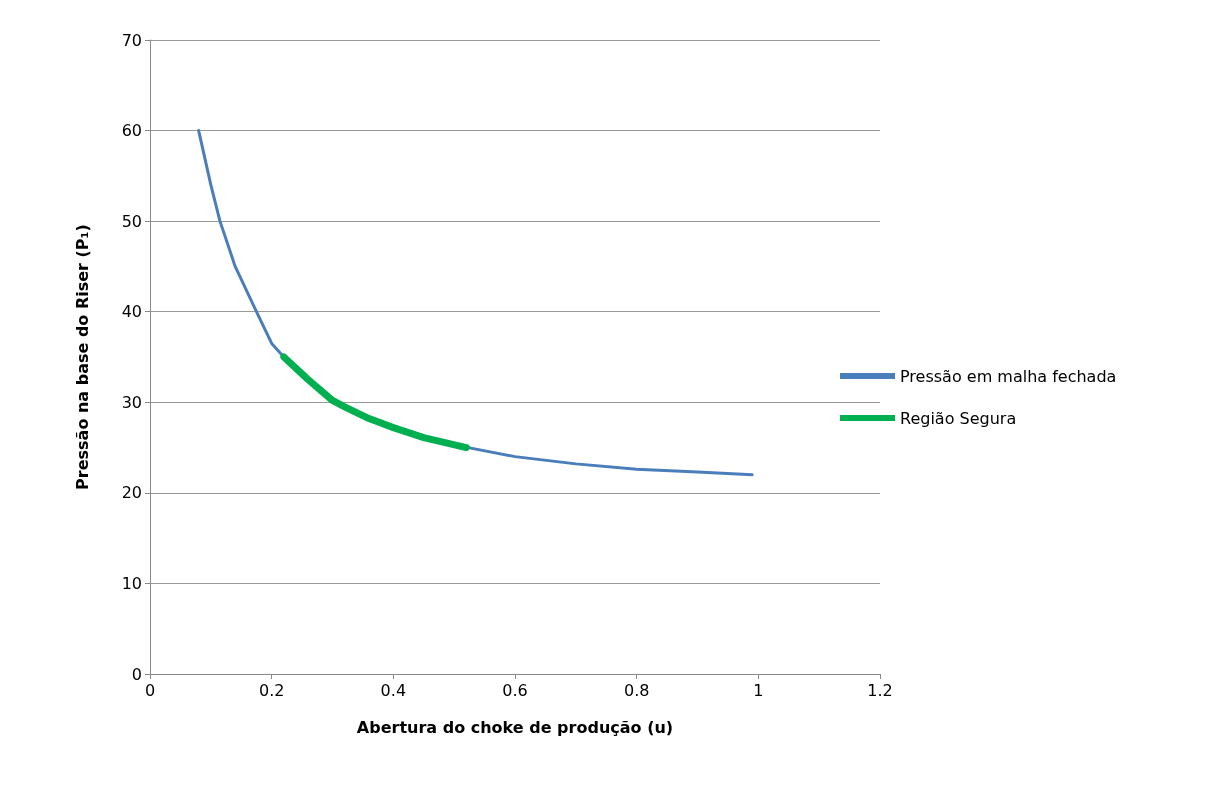 The height and width of the screenshot is (794, 1212). Describe the element at coordinates (131, 40) in the screenshot. I see `y-tick-label: 70` at that location.